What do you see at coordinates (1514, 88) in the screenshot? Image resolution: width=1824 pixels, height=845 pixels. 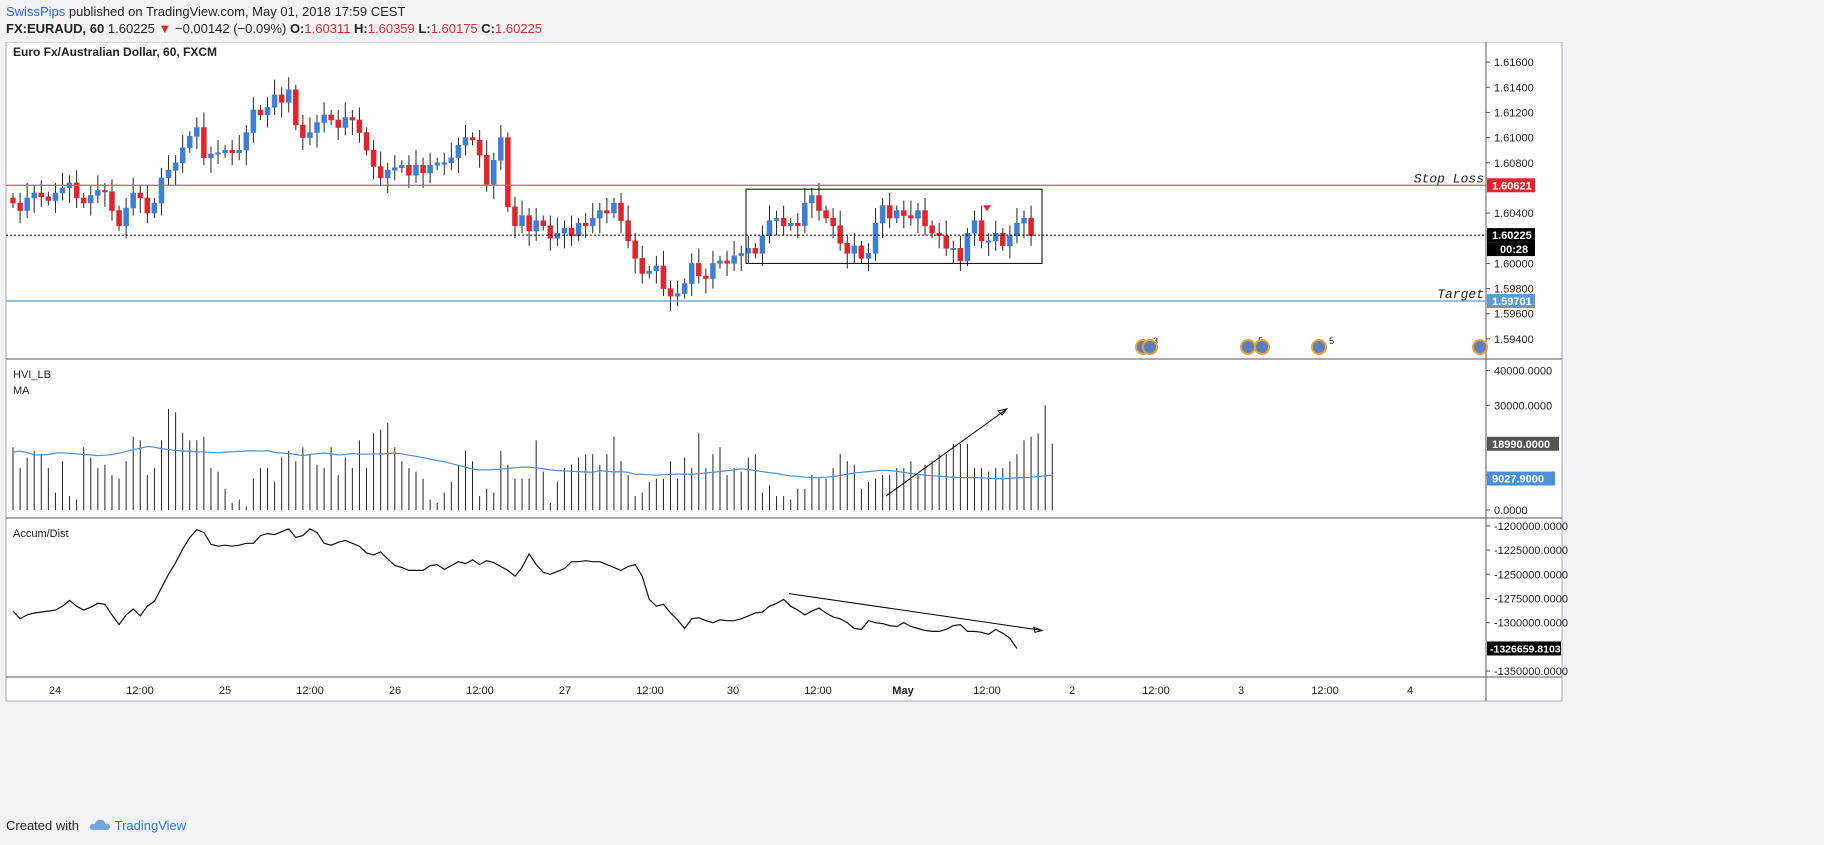 I see `price-tick-label: 1.61400` at bounding box center [1514, 88].